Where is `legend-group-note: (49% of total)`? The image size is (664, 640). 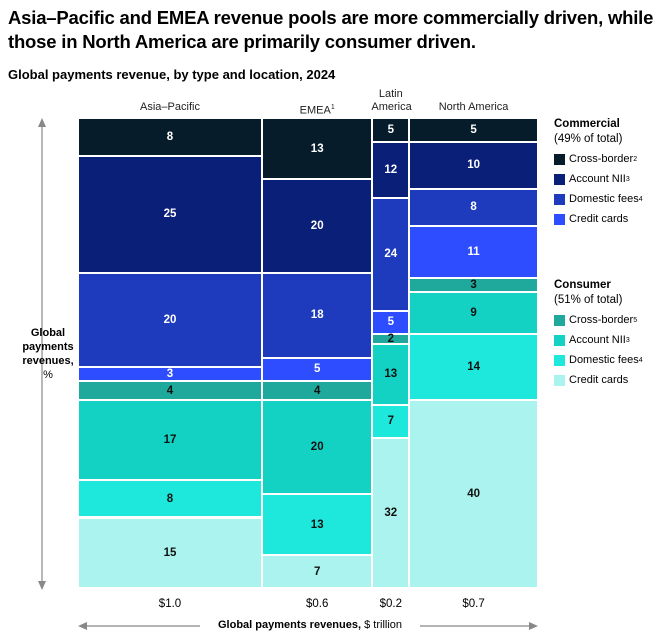 legend-group-note: (49% of total) is located at coordinates (588, 139).